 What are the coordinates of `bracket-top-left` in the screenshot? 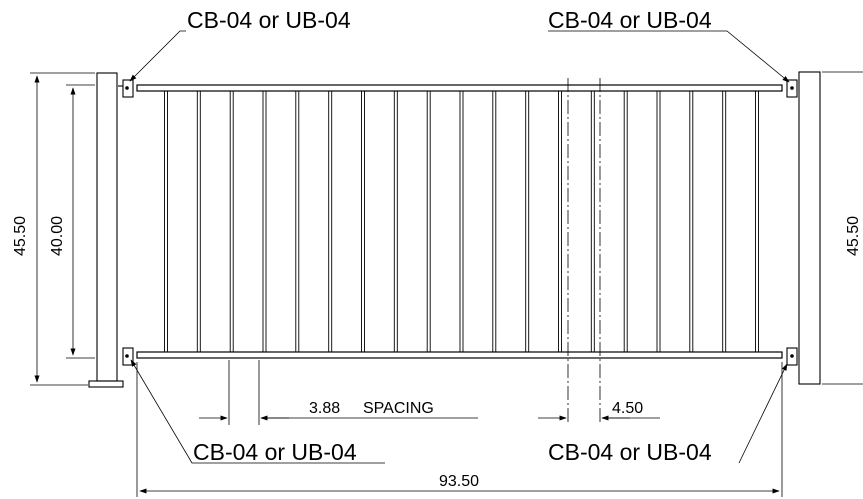 It's located at (126, 88).